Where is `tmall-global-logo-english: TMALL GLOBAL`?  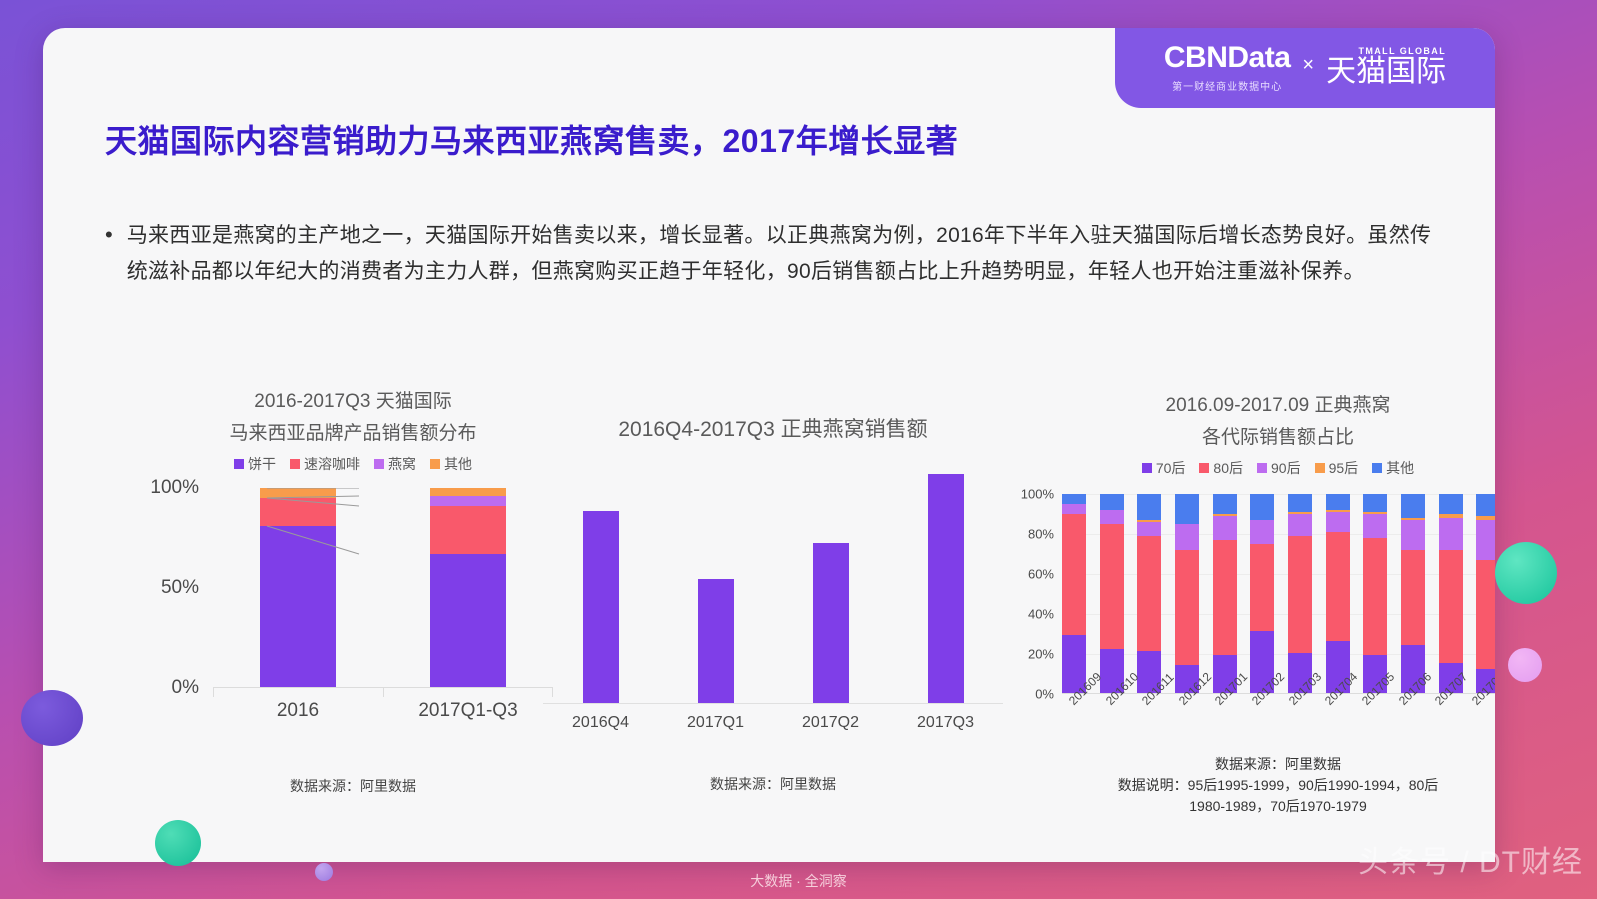 tmall-global-logo-english: TMALL GLOBAL is located at coordinates (1402, 50).